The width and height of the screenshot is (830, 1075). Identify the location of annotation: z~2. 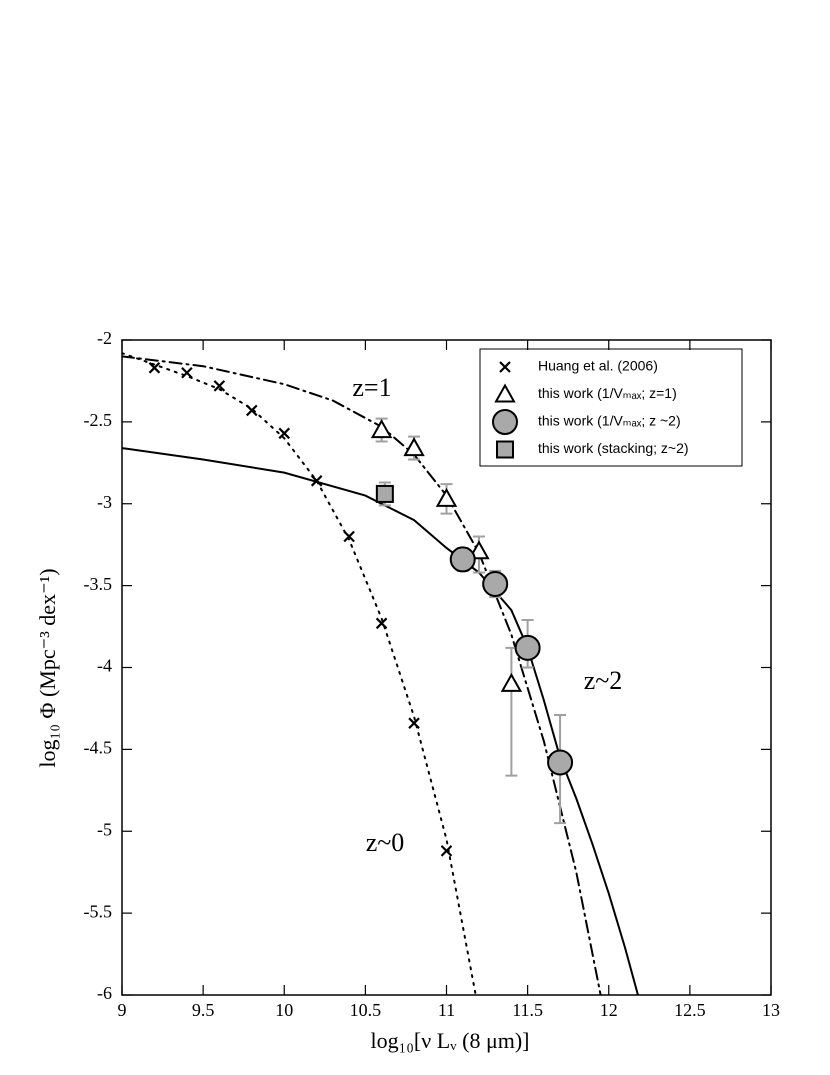
(603, 680).